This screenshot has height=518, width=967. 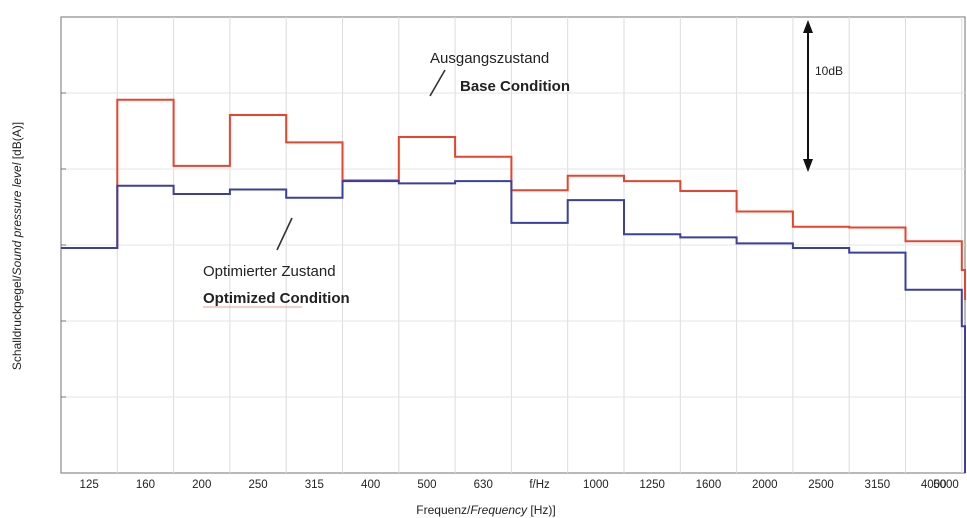 I want to click on scale-arrow, so click(x=808, y=96).